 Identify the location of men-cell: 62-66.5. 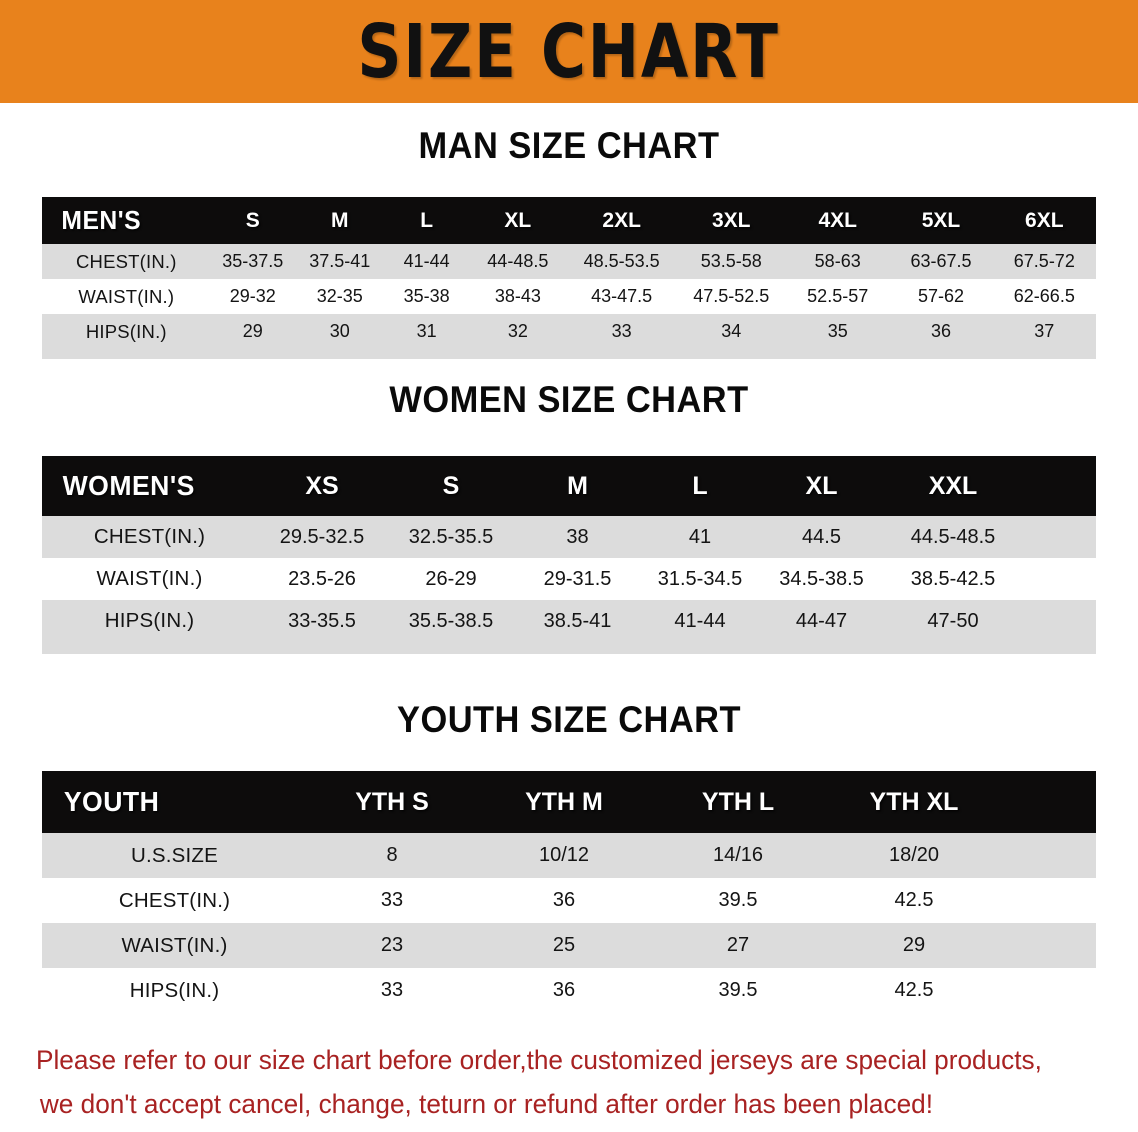
(1044, 296).